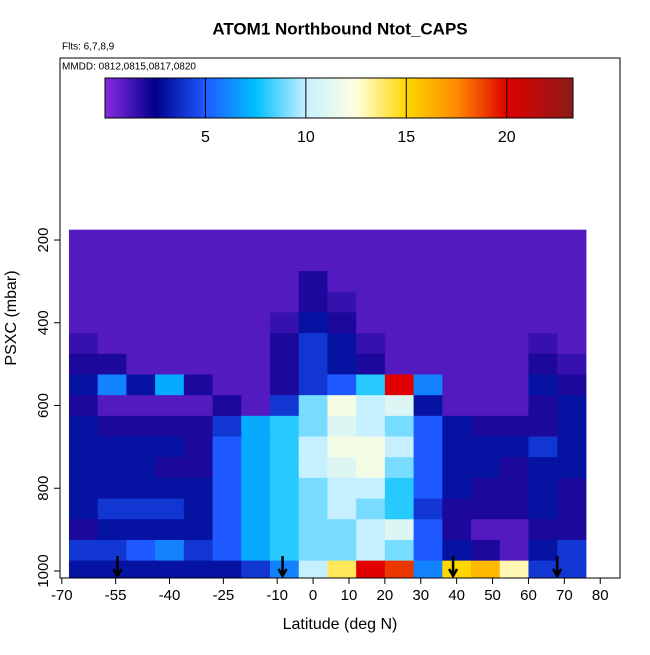 The image size is (650, 655). Describe the element at coordinates (600, 595) in the screenshot. I see `x-tick-label: 80` at that location.